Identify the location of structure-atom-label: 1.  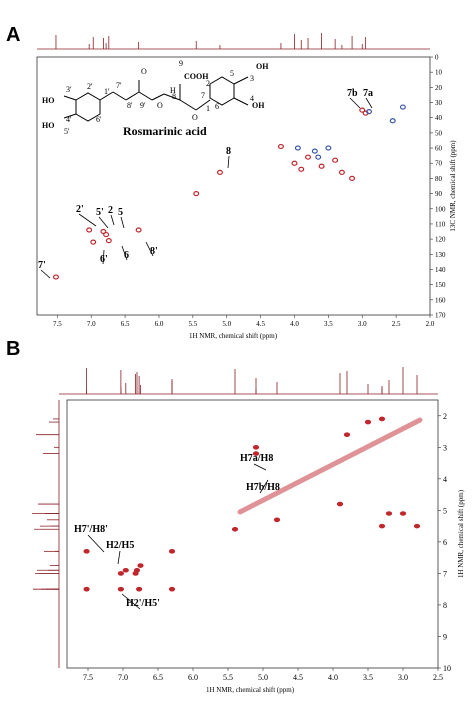
(208, 108).